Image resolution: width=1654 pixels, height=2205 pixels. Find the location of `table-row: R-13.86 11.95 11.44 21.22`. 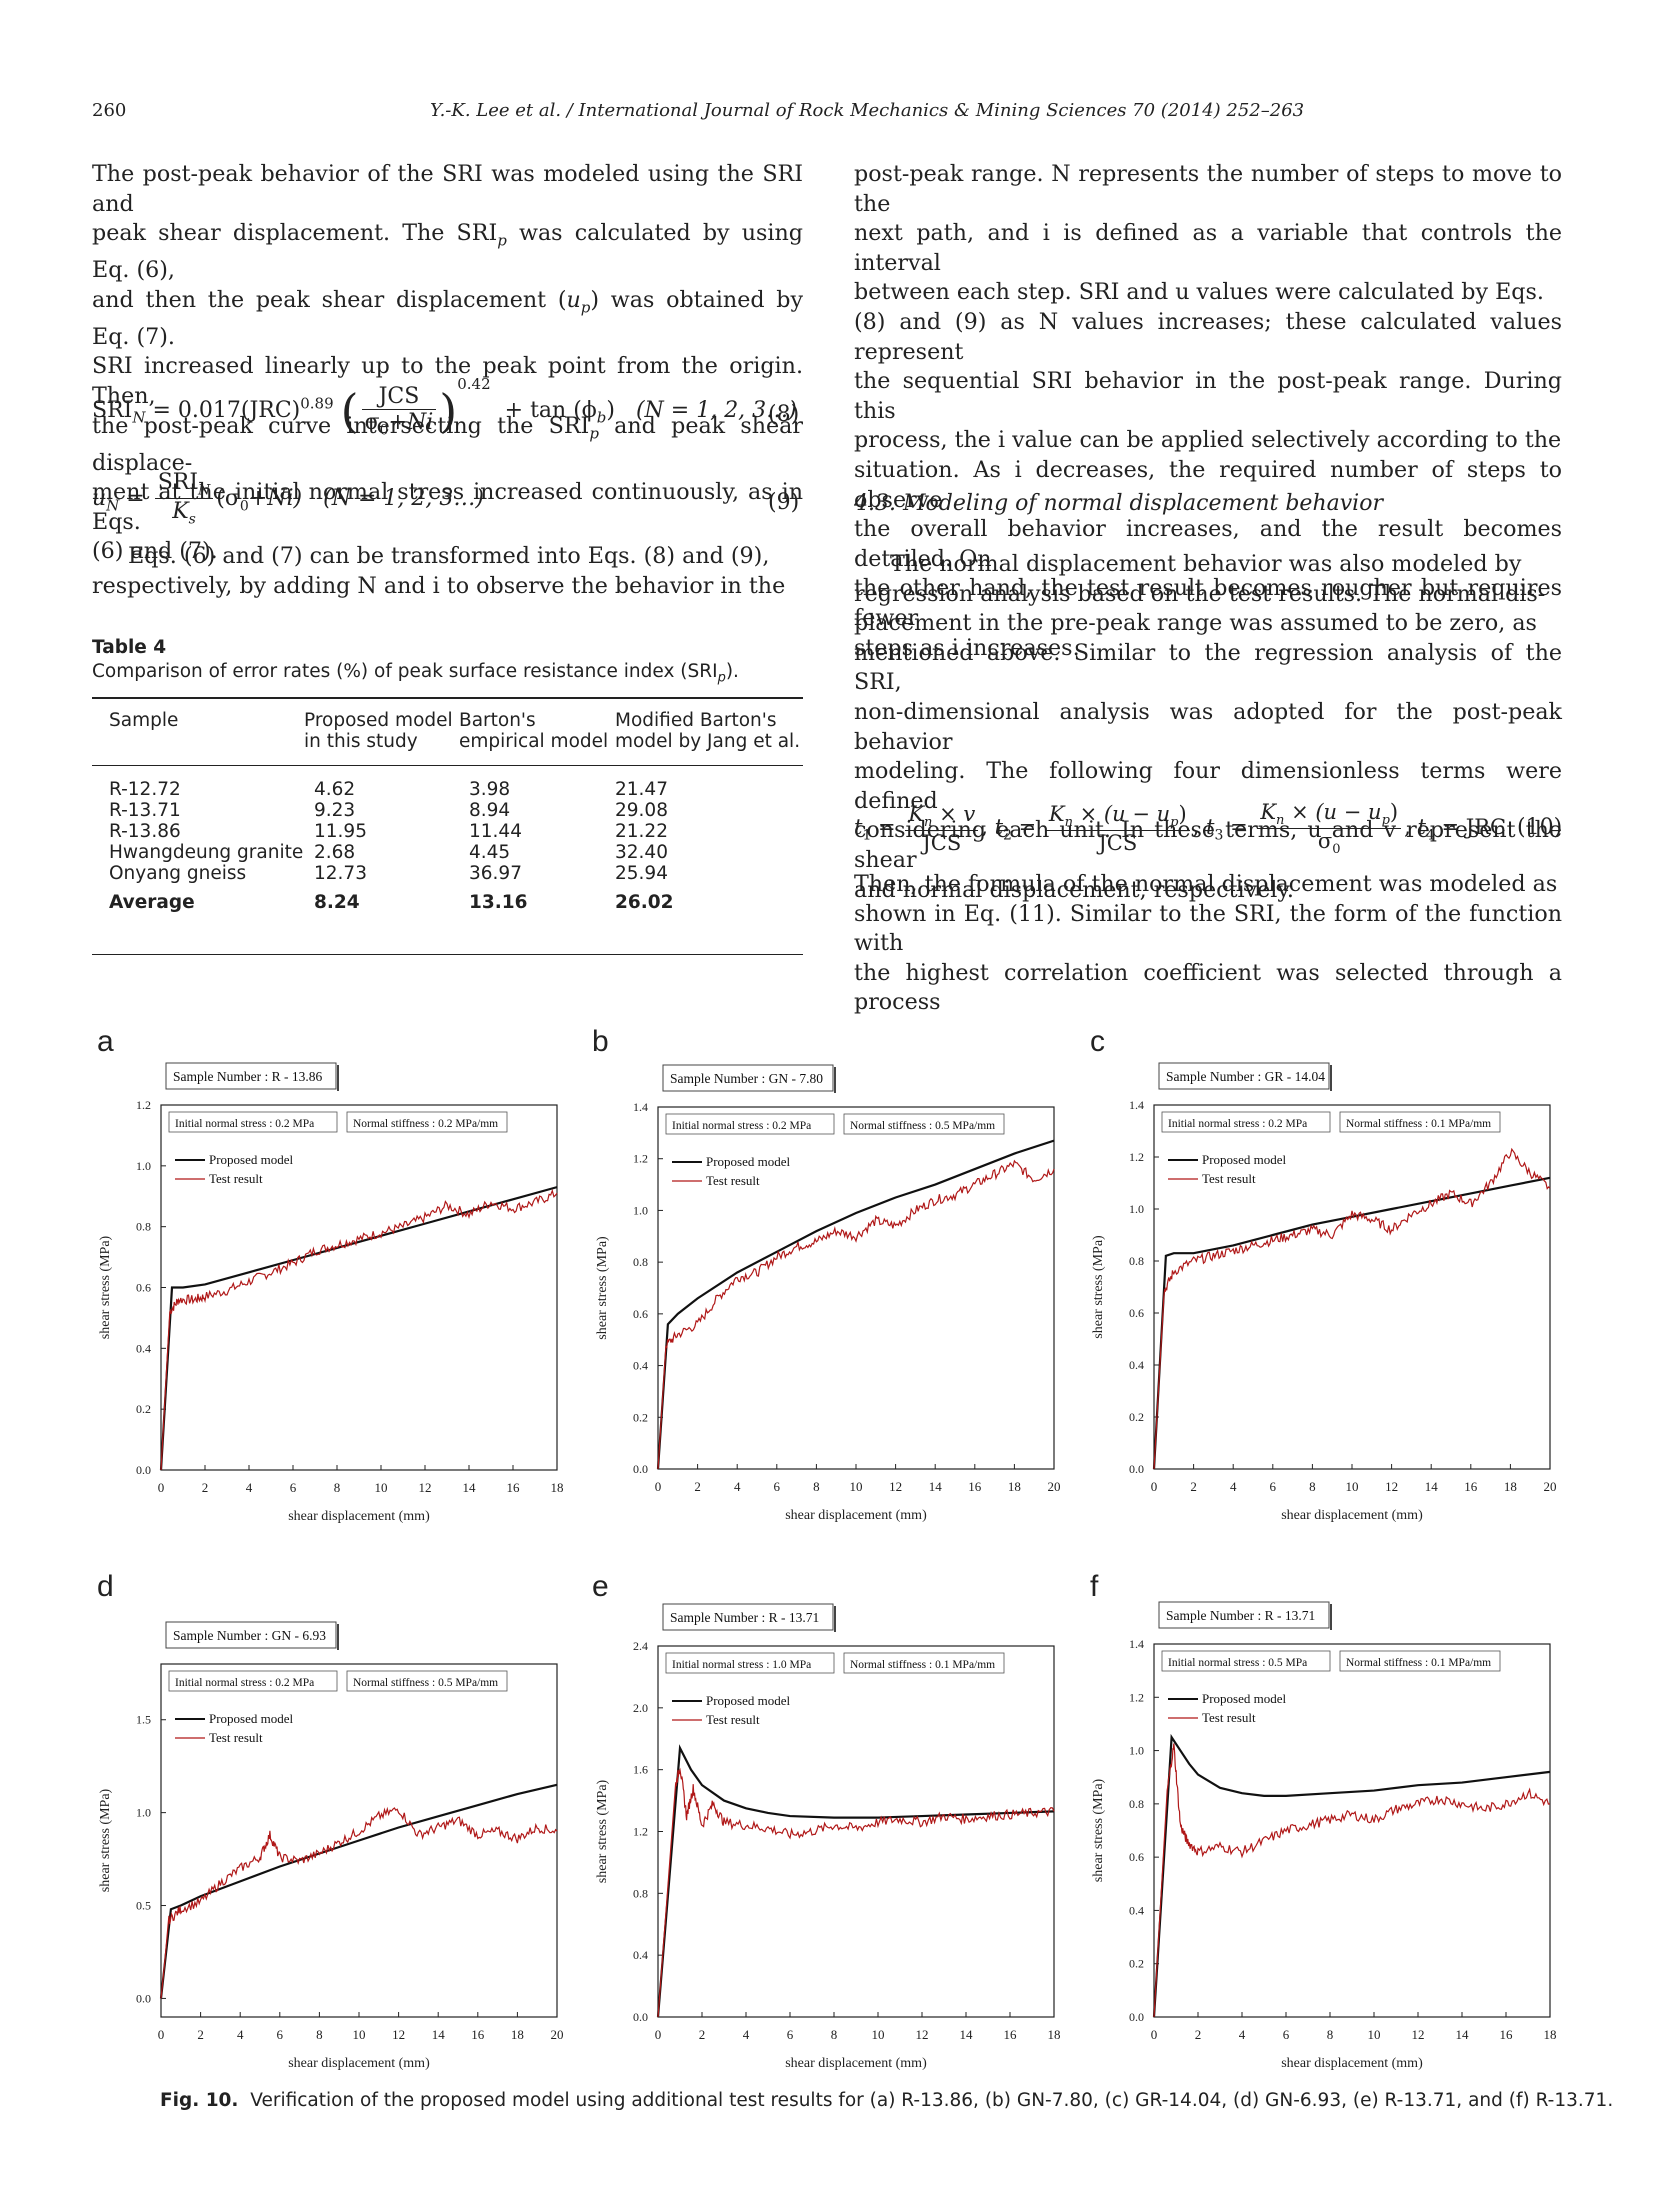

table-row: R-13.86 11.95 11.44 21.22 is located at coordinates (388, 831).